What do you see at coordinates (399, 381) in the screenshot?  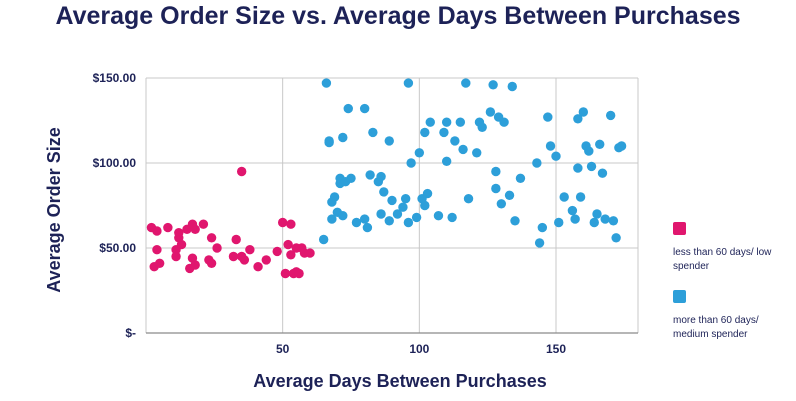 I see `x-axis-title: Average Days Between Purchases` at bounding box center [399, 381].